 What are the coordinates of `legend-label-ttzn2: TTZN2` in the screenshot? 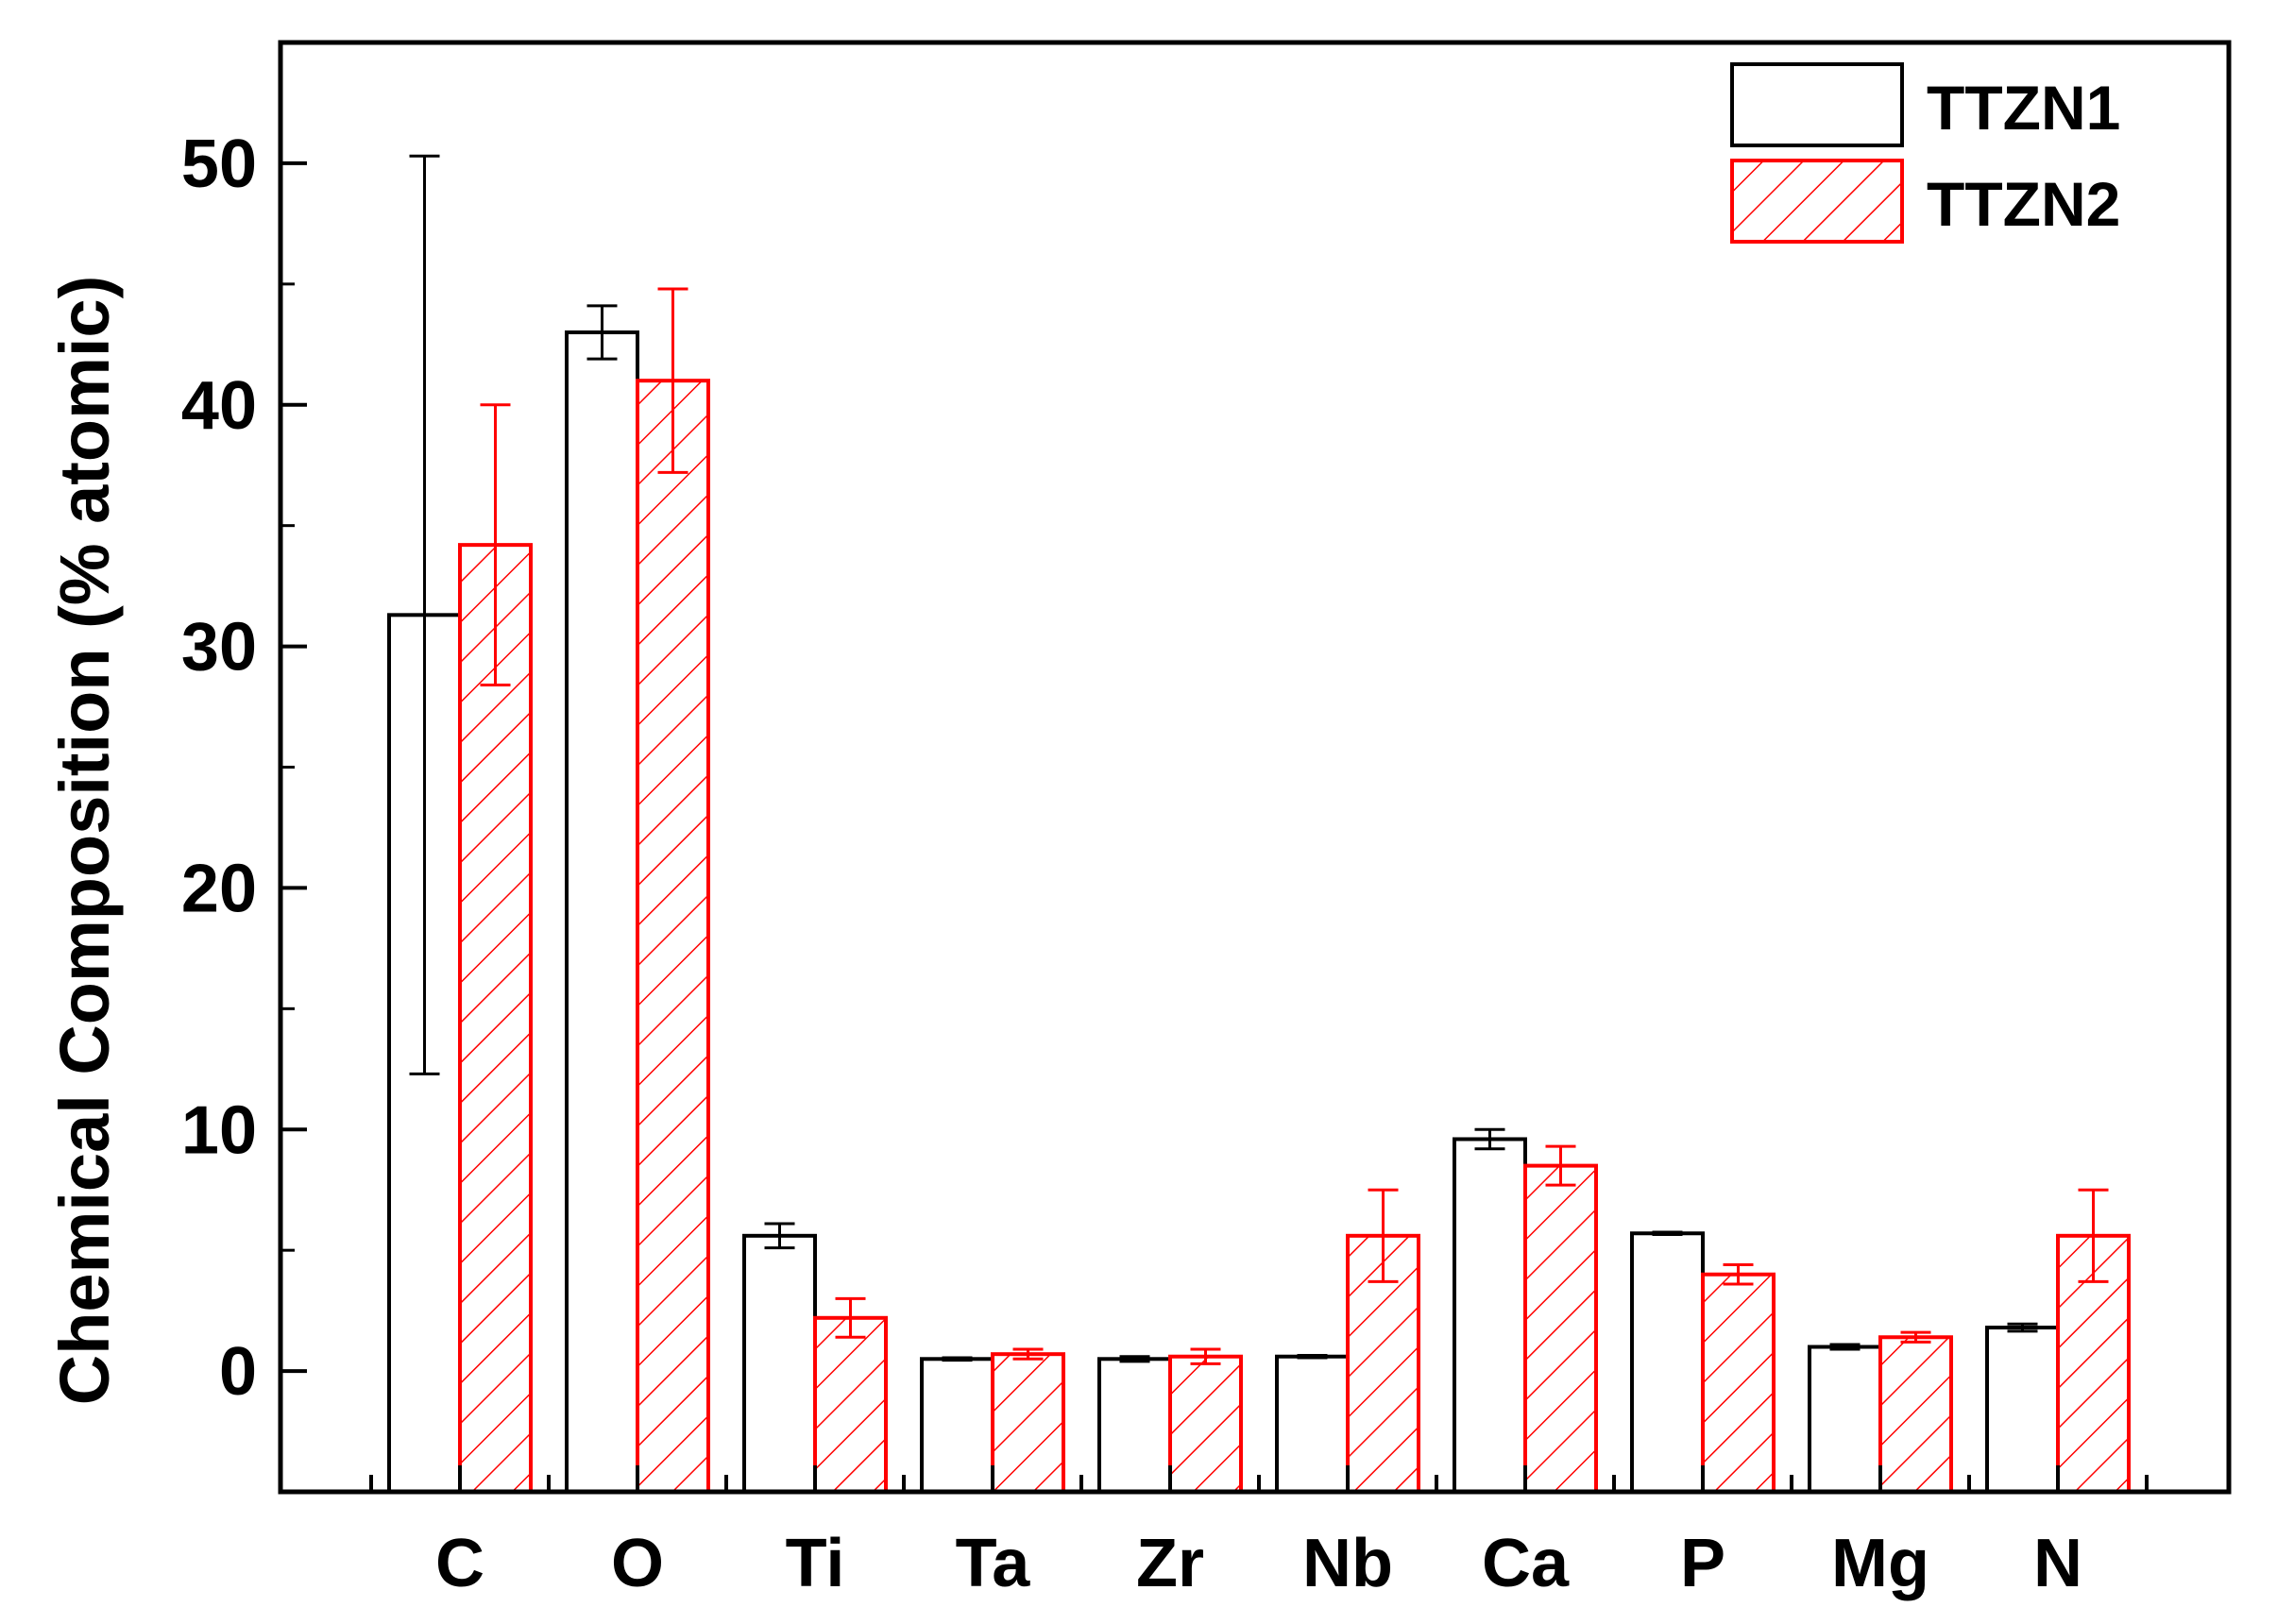 It's located at (2023, 204).